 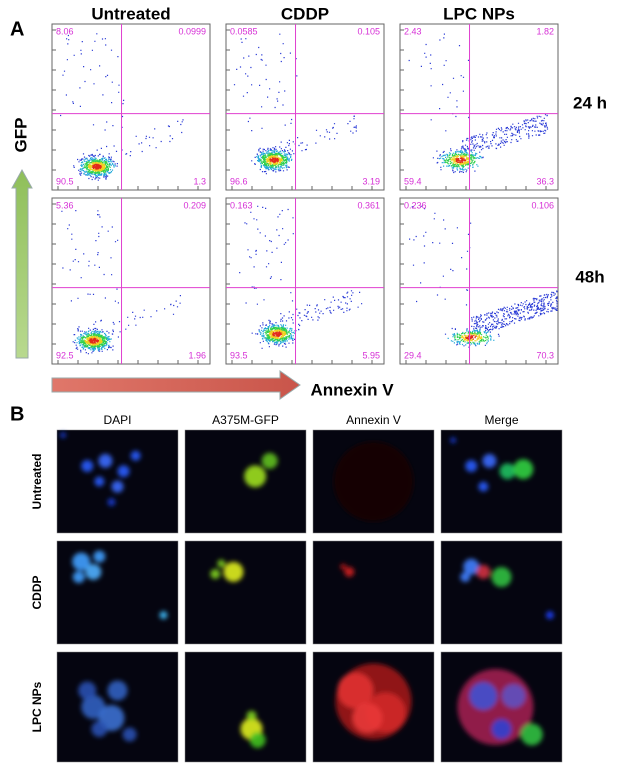 I want to click on column-header: CDDP, so click(x=305, y=13).